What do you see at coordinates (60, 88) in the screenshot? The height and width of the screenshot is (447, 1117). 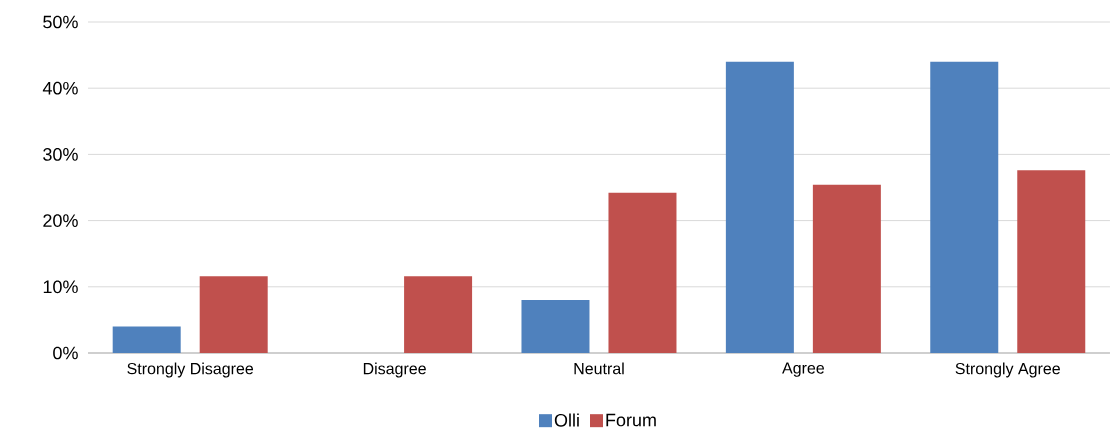 I see `y-tick-label: 40%` at bounding box center [60, 88].